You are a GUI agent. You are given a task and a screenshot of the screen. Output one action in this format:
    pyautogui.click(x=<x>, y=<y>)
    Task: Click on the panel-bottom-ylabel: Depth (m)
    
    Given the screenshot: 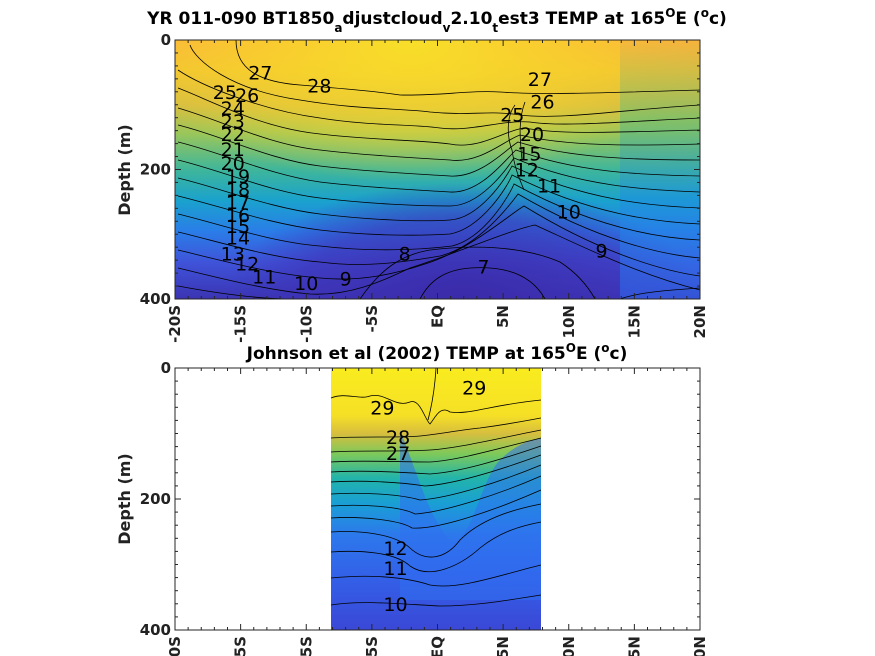 What is the action you would take?
    pyautogui.click(x=124, y=499)
    